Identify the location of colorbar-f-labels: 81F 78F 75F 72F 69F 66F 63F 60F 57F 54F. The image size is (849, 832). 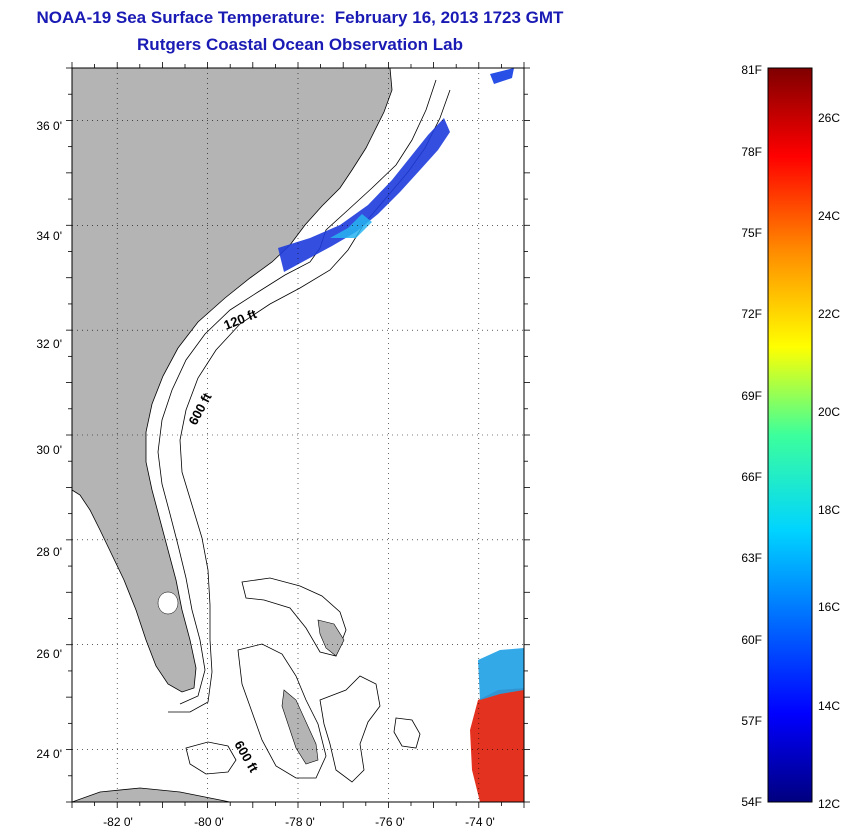
(751, 436).